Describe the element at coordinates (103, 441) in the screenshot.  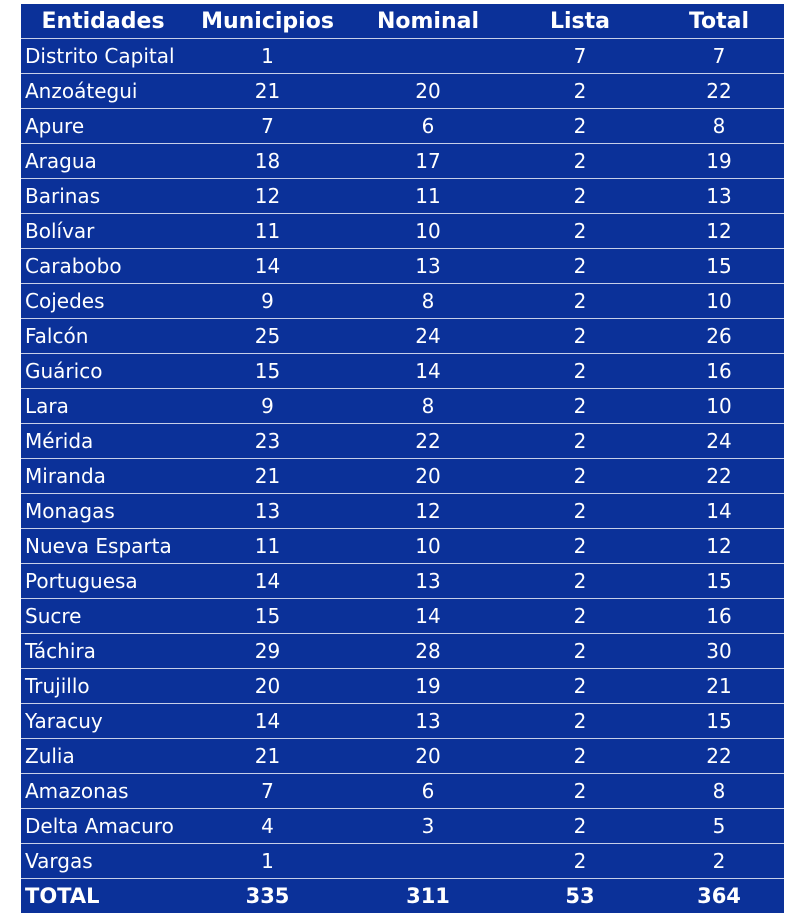
I see `entity-name: Mérida` at that location.